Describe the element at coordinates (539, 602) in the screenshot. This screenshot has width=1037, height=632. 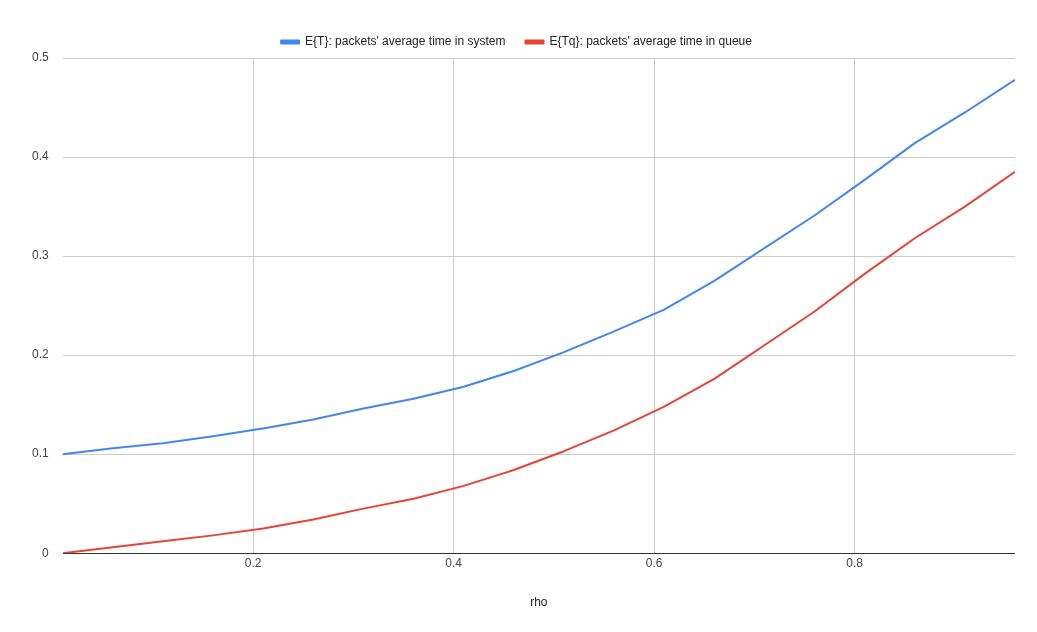
I see `x-axis-title: rho` at that location.